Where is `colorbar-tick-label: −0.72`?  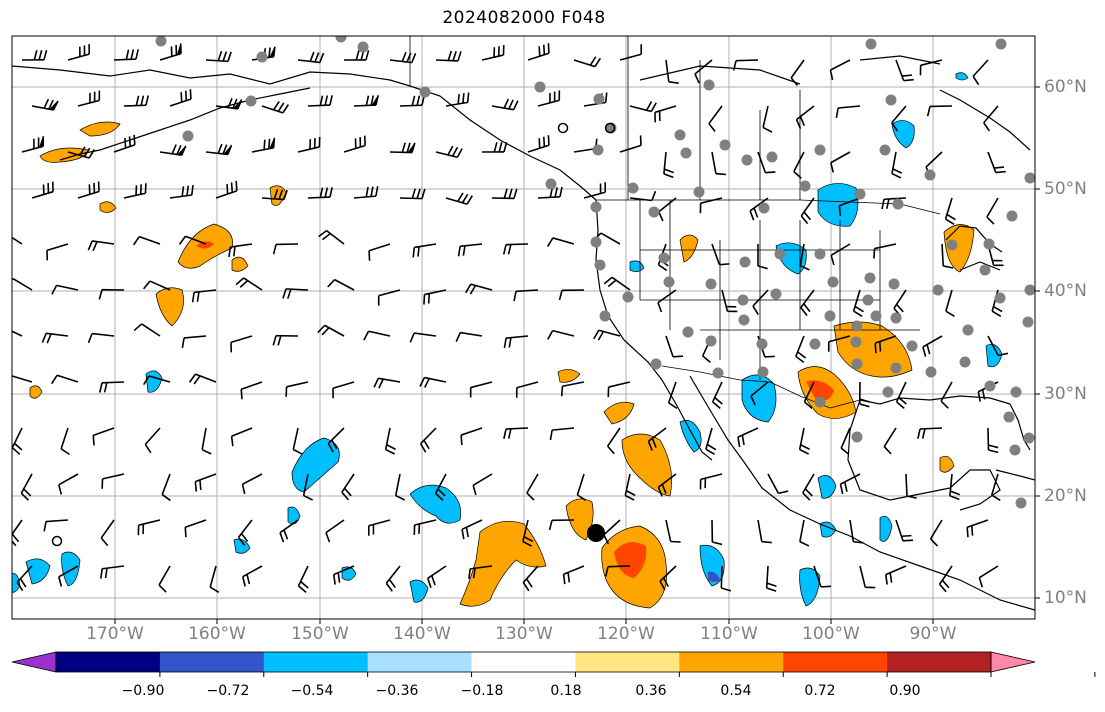 colorbar-tick-label: −0.72 is located at coordinates (228, 691).